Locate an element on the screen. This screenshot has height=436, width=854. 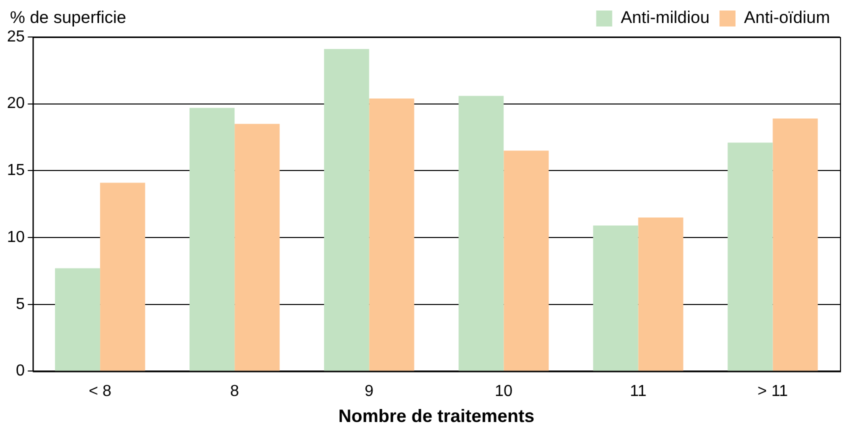
y-tick-label: 10 is located at coordinates (16, 237).